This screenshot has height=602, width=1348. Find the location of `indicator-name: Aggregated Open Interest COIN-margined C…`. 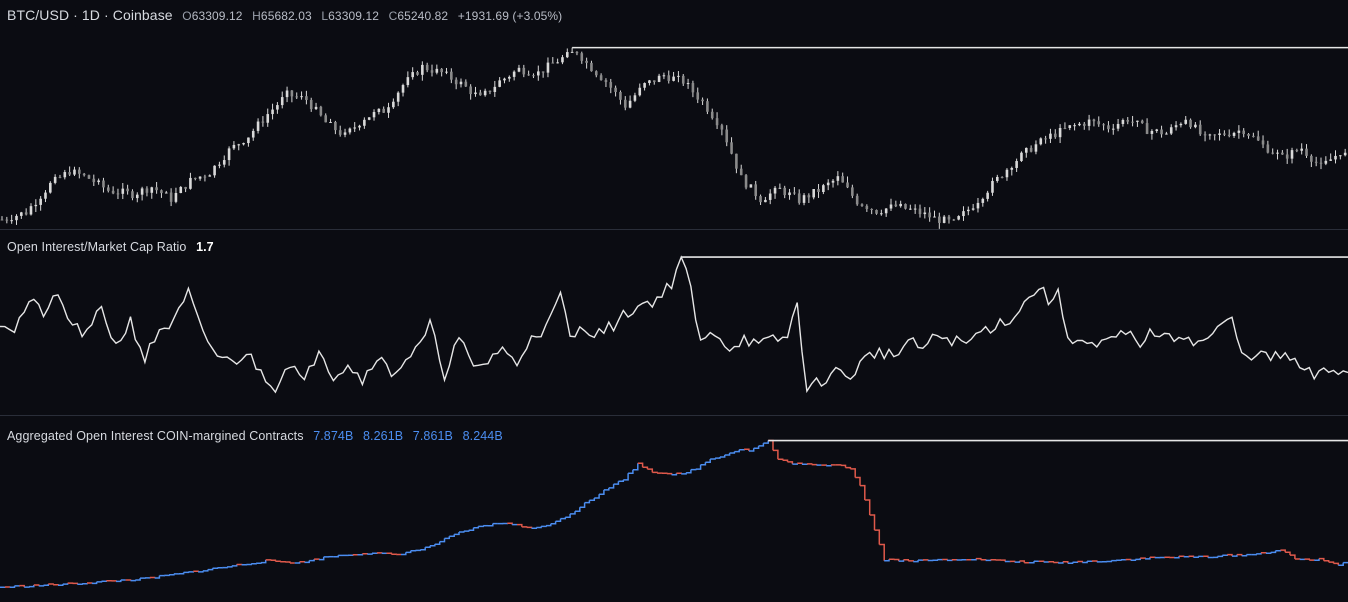

indicator-name: Aggregated Open Interest COIN-margined C… is located at coordinates (155, 436).